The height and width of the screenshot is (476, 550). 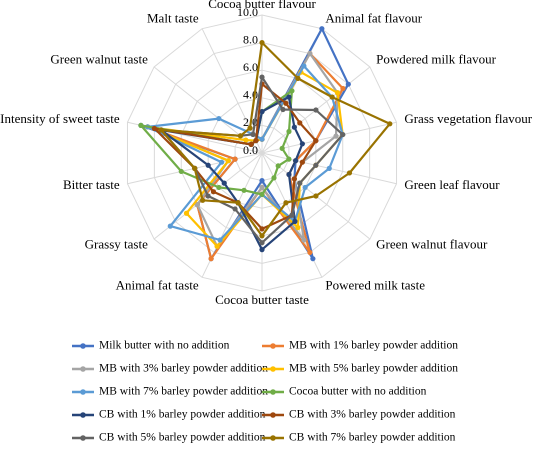 What do you see at coordinates (183, 369) in the screenshot?
I see `legend-label: MB with 3% barley powder addition` at bounding box center [183, 369].